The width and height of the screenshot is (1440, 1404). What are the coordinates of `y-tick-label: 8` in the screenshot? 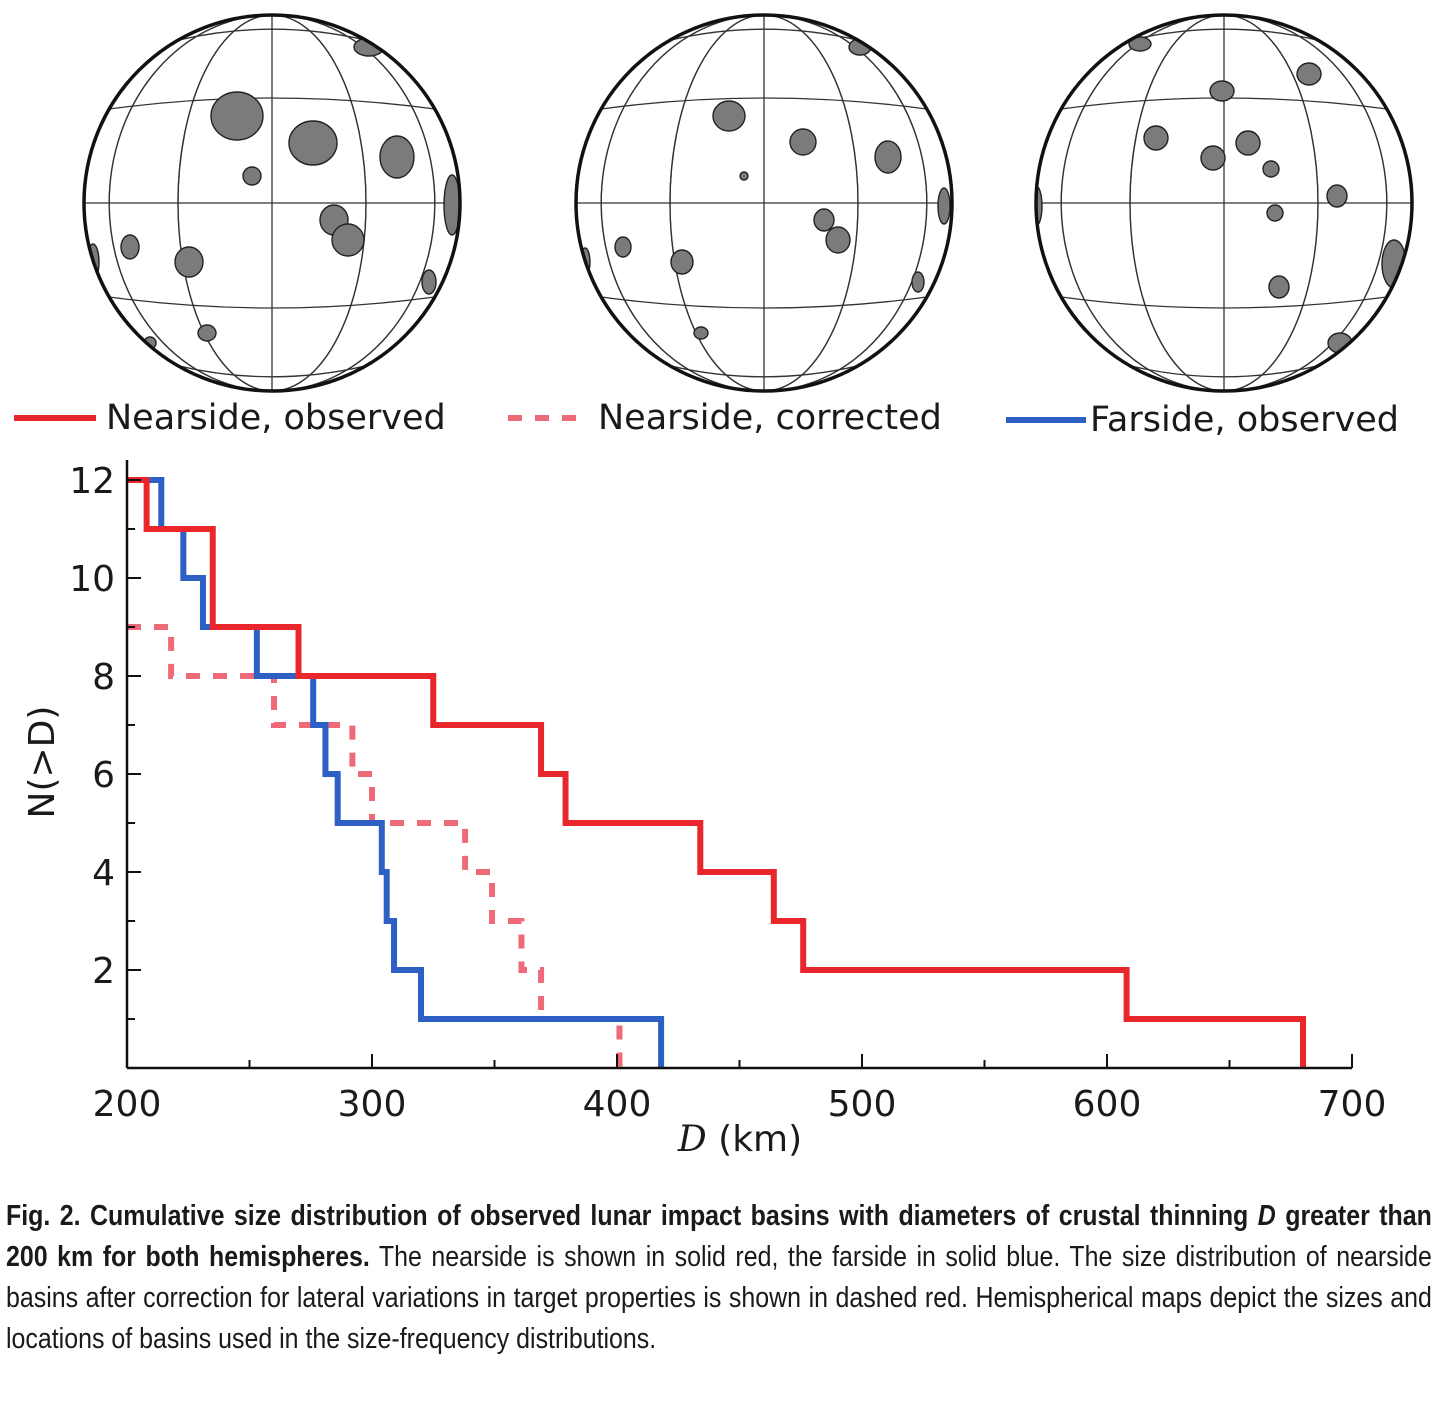 It's located at (103, 677).